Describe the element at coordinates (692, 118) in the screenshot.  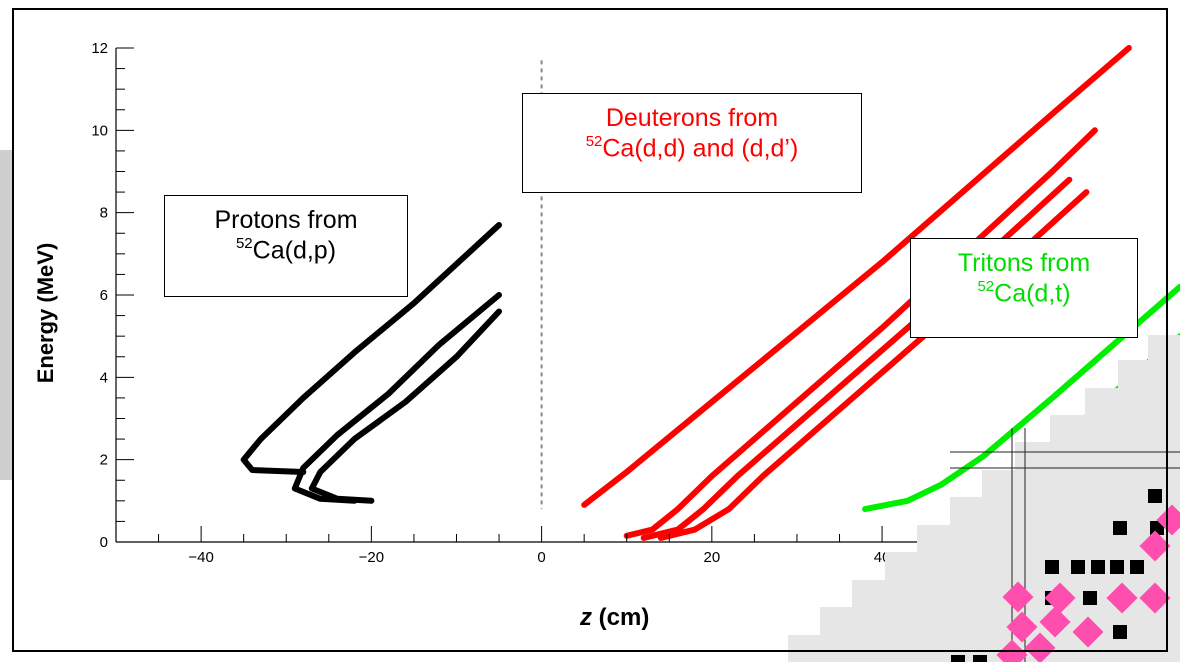
I see `deuterons-annotation-line1: Deuterons from` at that location.